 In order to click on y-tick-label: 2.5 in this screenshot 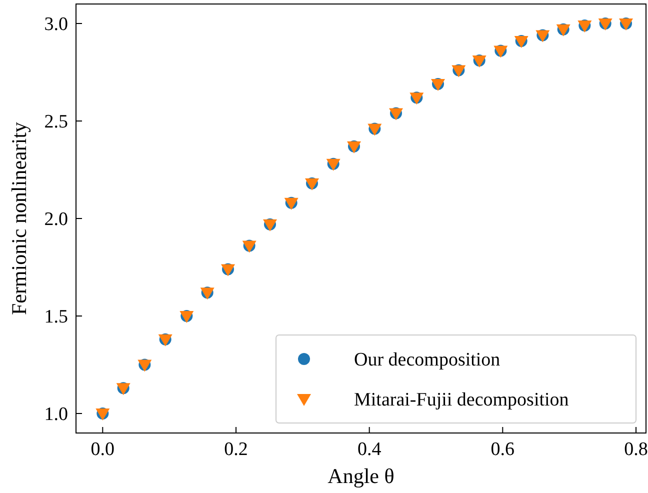, I will do `click(56, 122)`.